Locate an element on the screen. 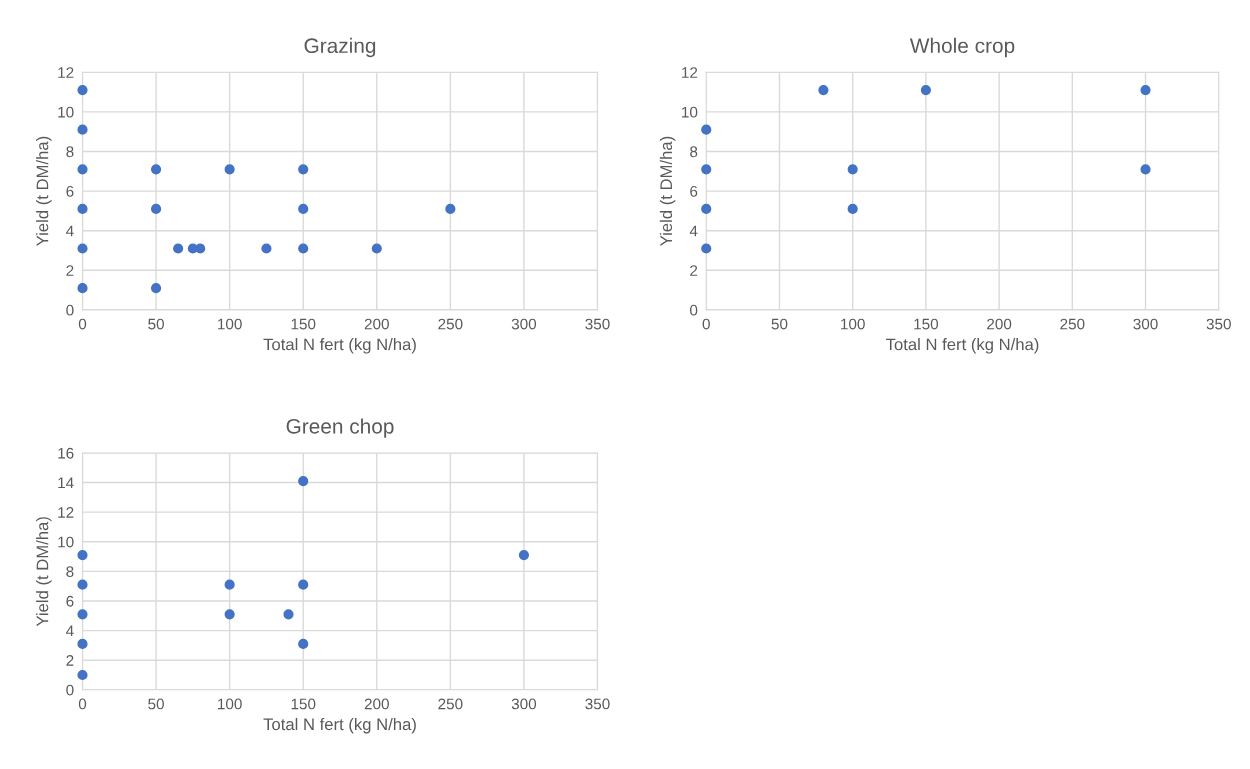  chart-title: Grazing is located at coordinates (340, 47).